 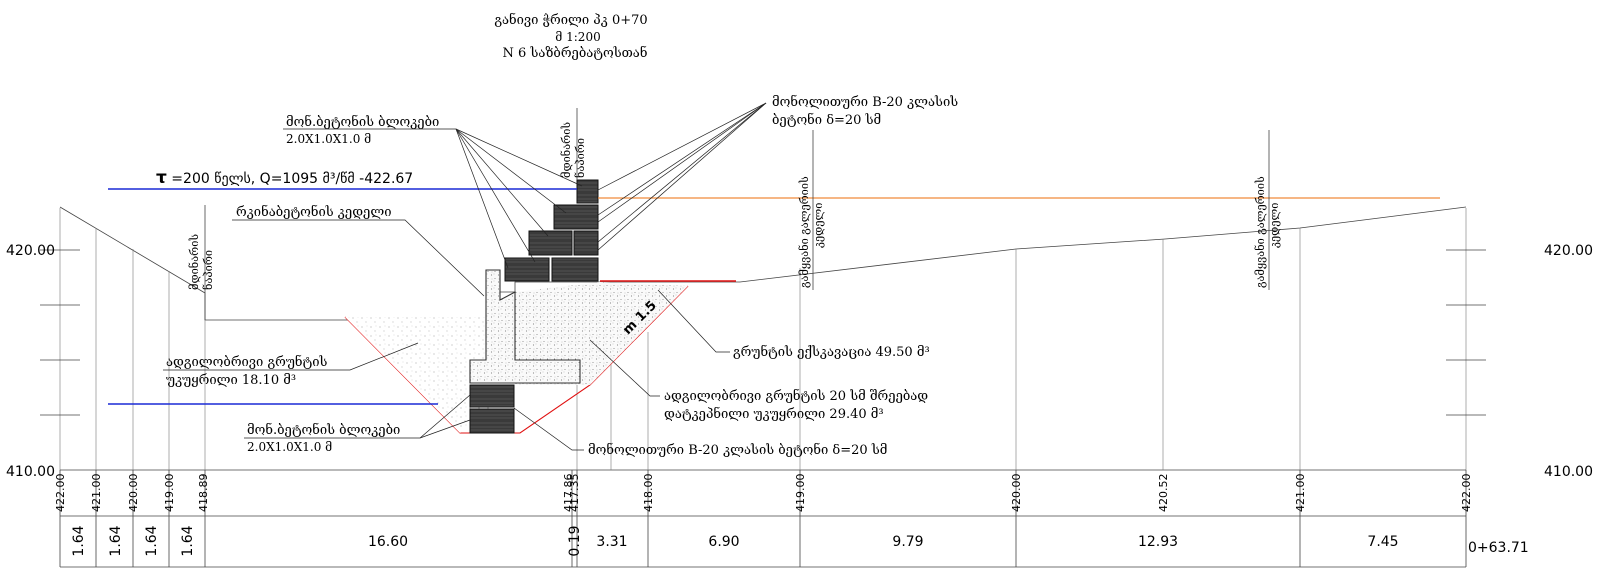 I want to click on blocks-top-label-2: 2.0X1.0X1.0 მ, so click(x=328, y=139).